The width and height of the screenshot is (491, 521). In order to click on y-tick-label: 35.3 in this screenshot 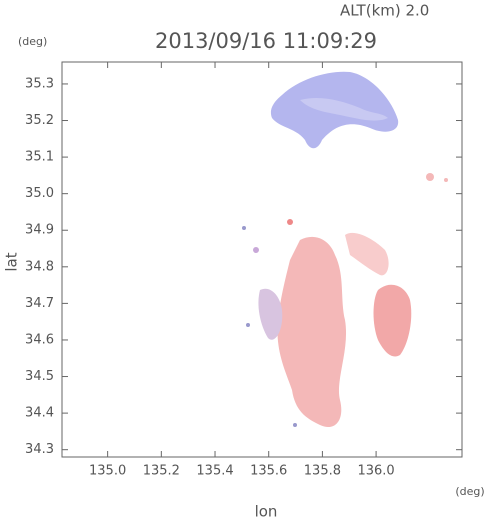, I will do `click(39, 83)`.